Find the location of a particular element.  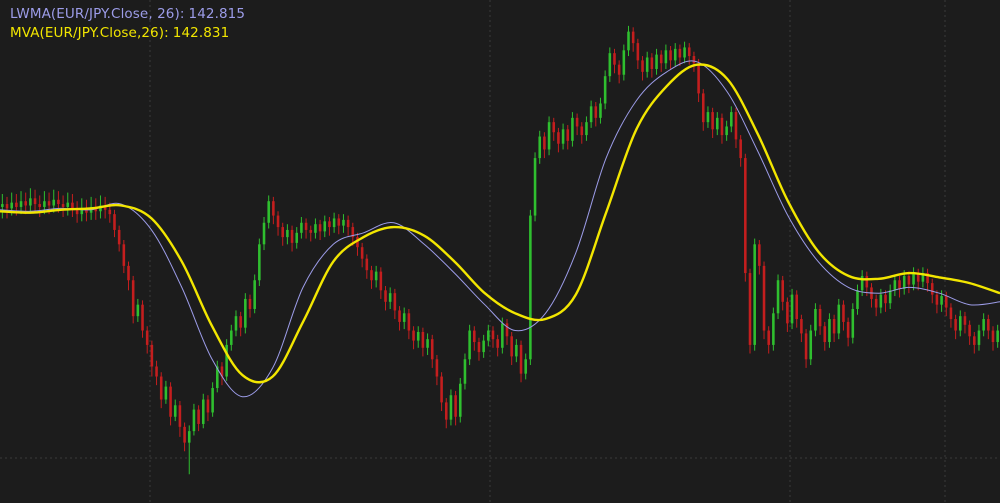

legend-lwma: LWMA(EUR/JPY.Close, 26): 142.815 is located at coordinates (127, 14).